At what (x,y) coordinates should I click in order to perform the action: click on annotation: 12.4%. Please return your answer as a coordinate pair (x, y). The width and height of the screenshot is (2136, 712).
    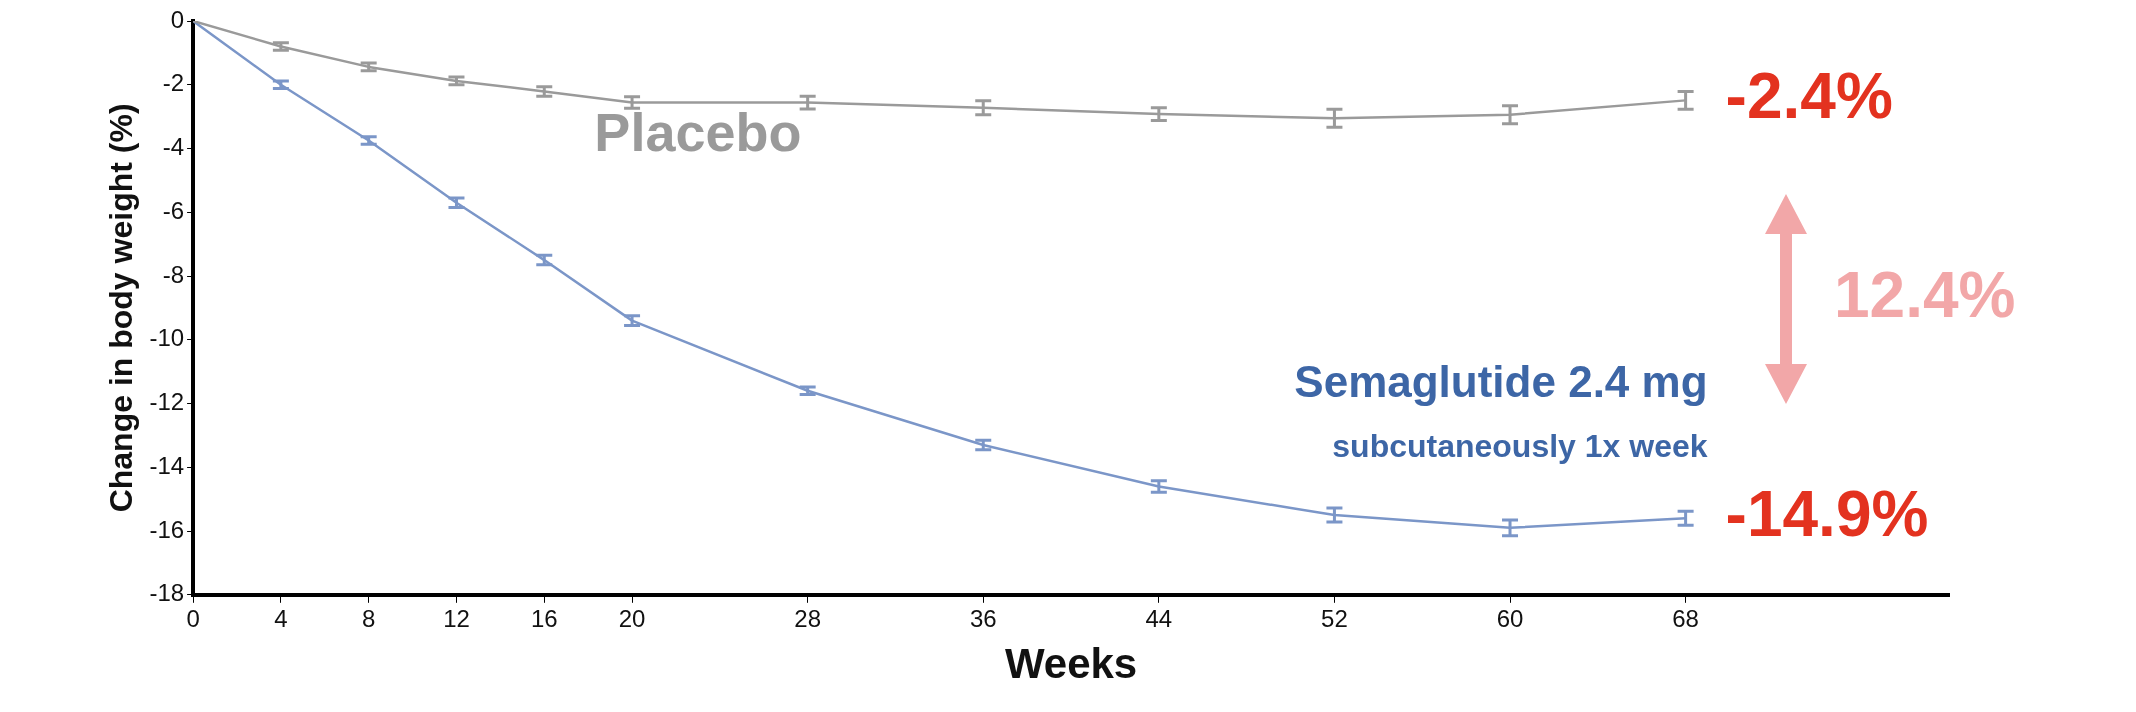
    Looking at the image, I should click on (1925, 294).